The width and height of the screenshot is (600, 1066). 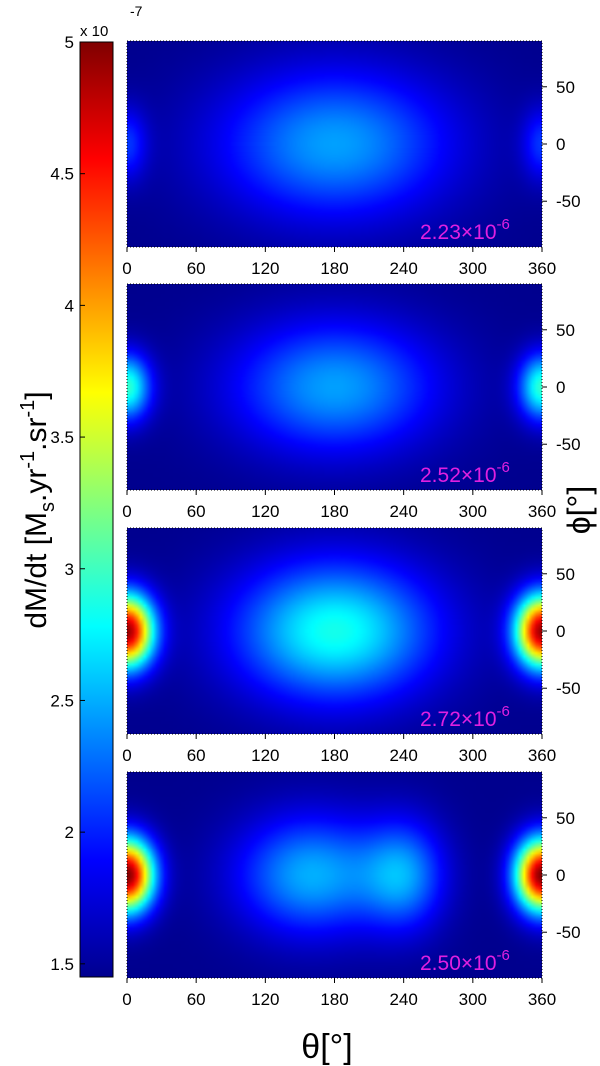 I want to click on x-tick-label-1-6: 360, so click(x=542, y=268).